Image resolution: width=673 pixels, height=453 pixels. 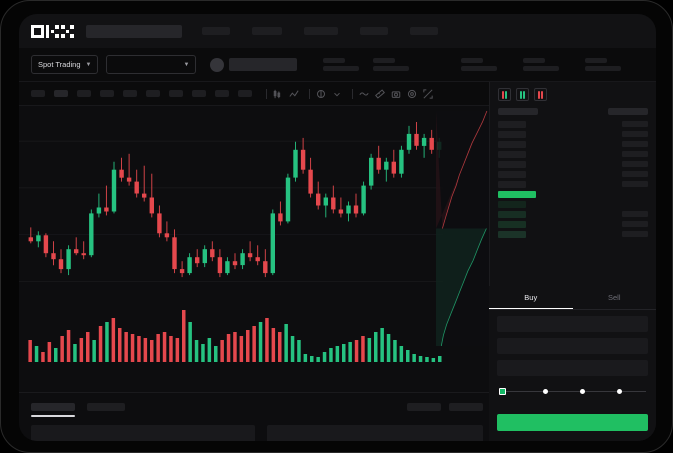 I want to click on top-navigation-bar, so click(x=337, y=31).